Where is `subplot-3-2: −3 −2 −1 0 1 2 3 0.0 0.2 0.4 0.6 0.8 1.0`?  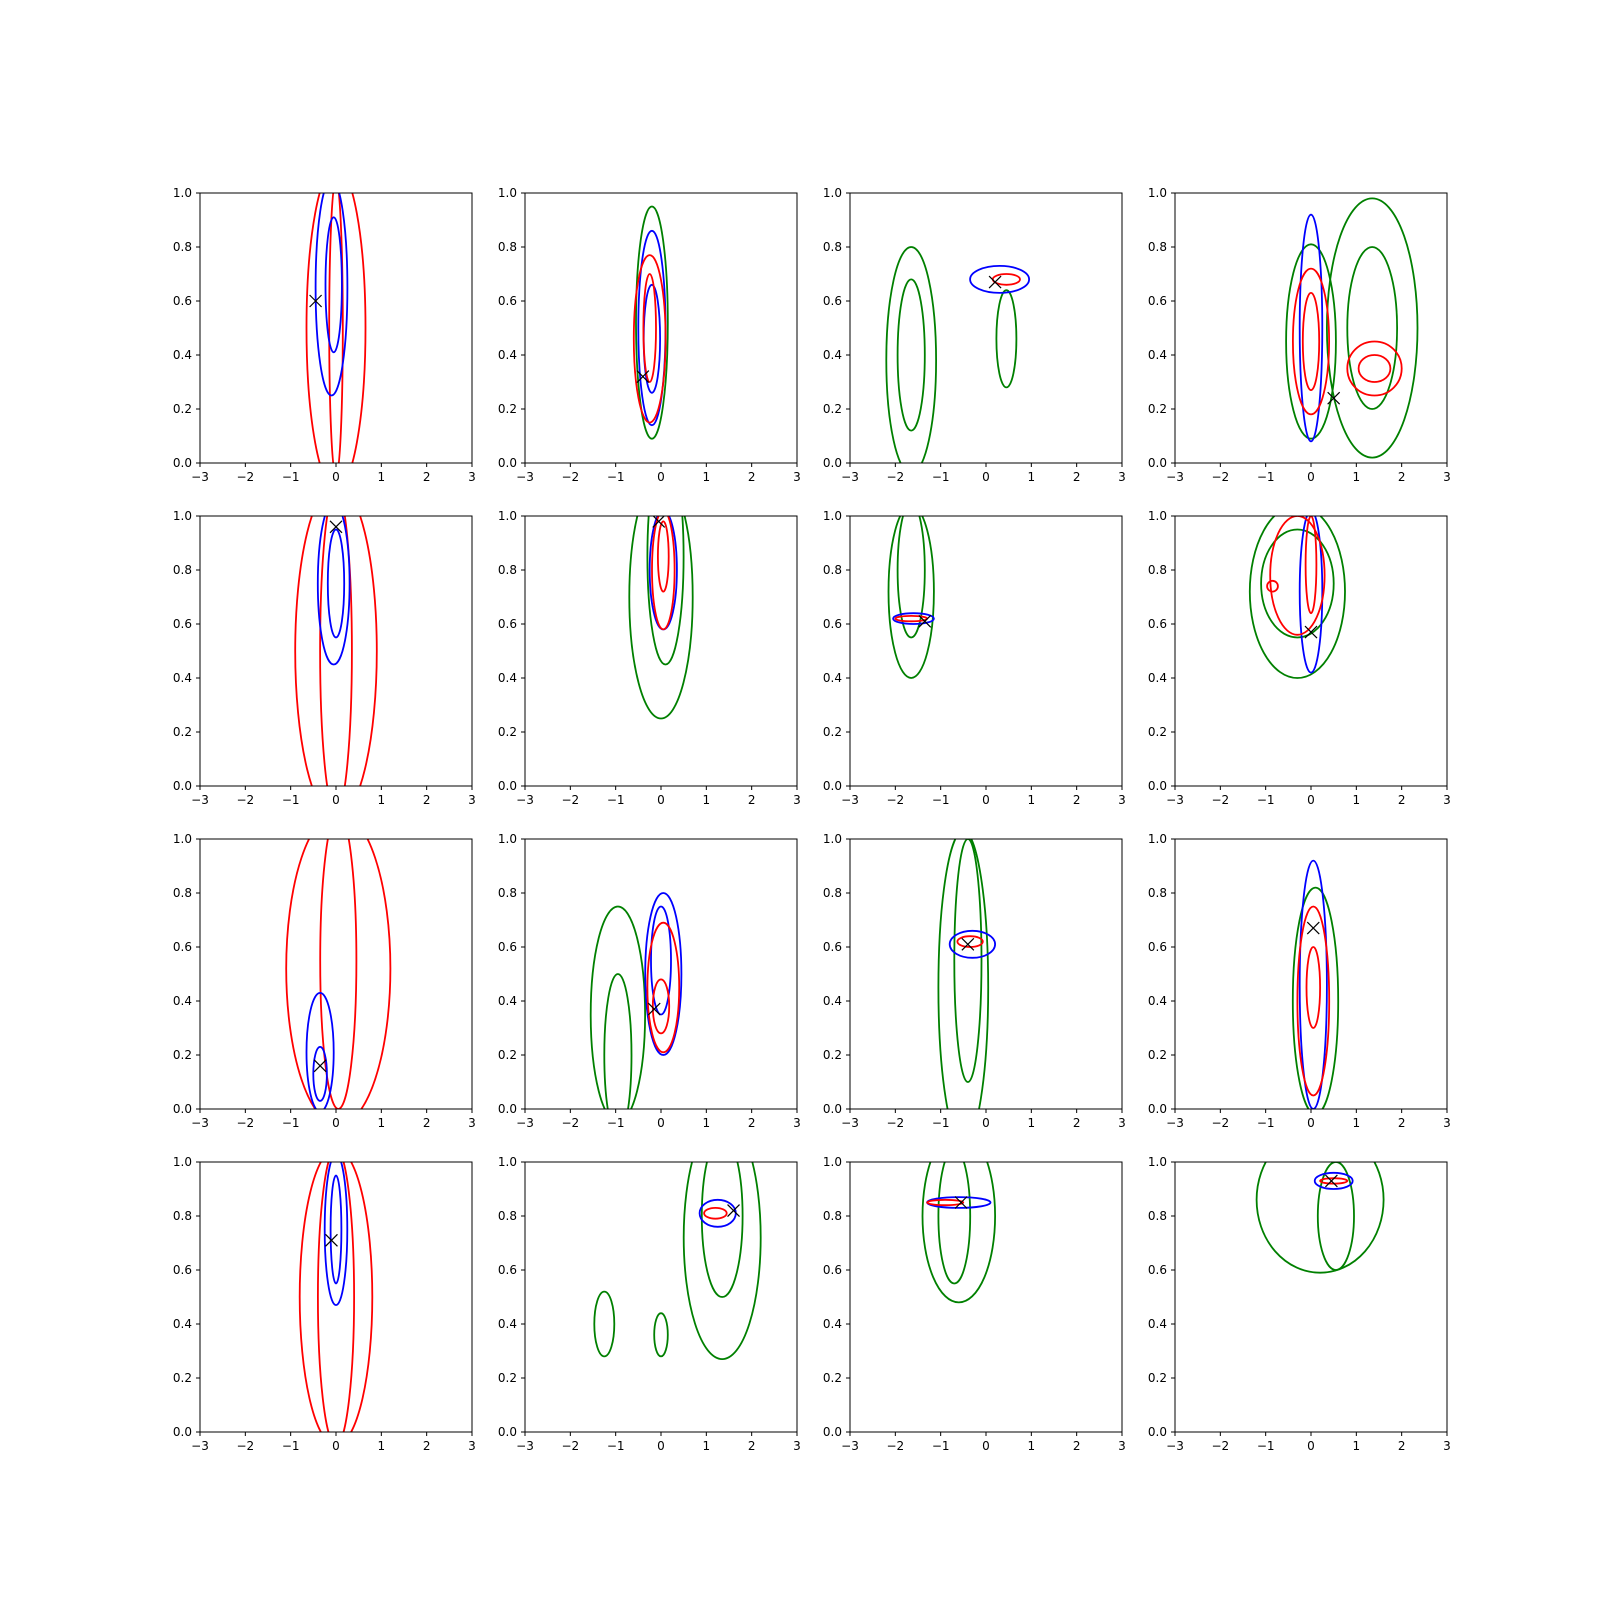
subplot-3-2: −3 −2 −1 0 1 2 3 0.0 0.2 0.4 0.6 0.8 1.0 is located at coordinates (649, 981).